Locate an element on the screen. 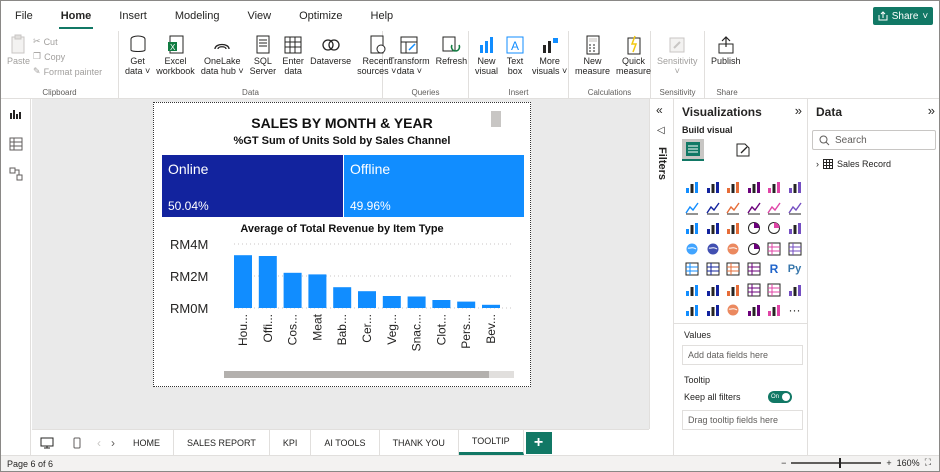 Image resolution: width=940 pixels, height=472 pixels. paste-button: Paste is located at coordinates (18, 65).